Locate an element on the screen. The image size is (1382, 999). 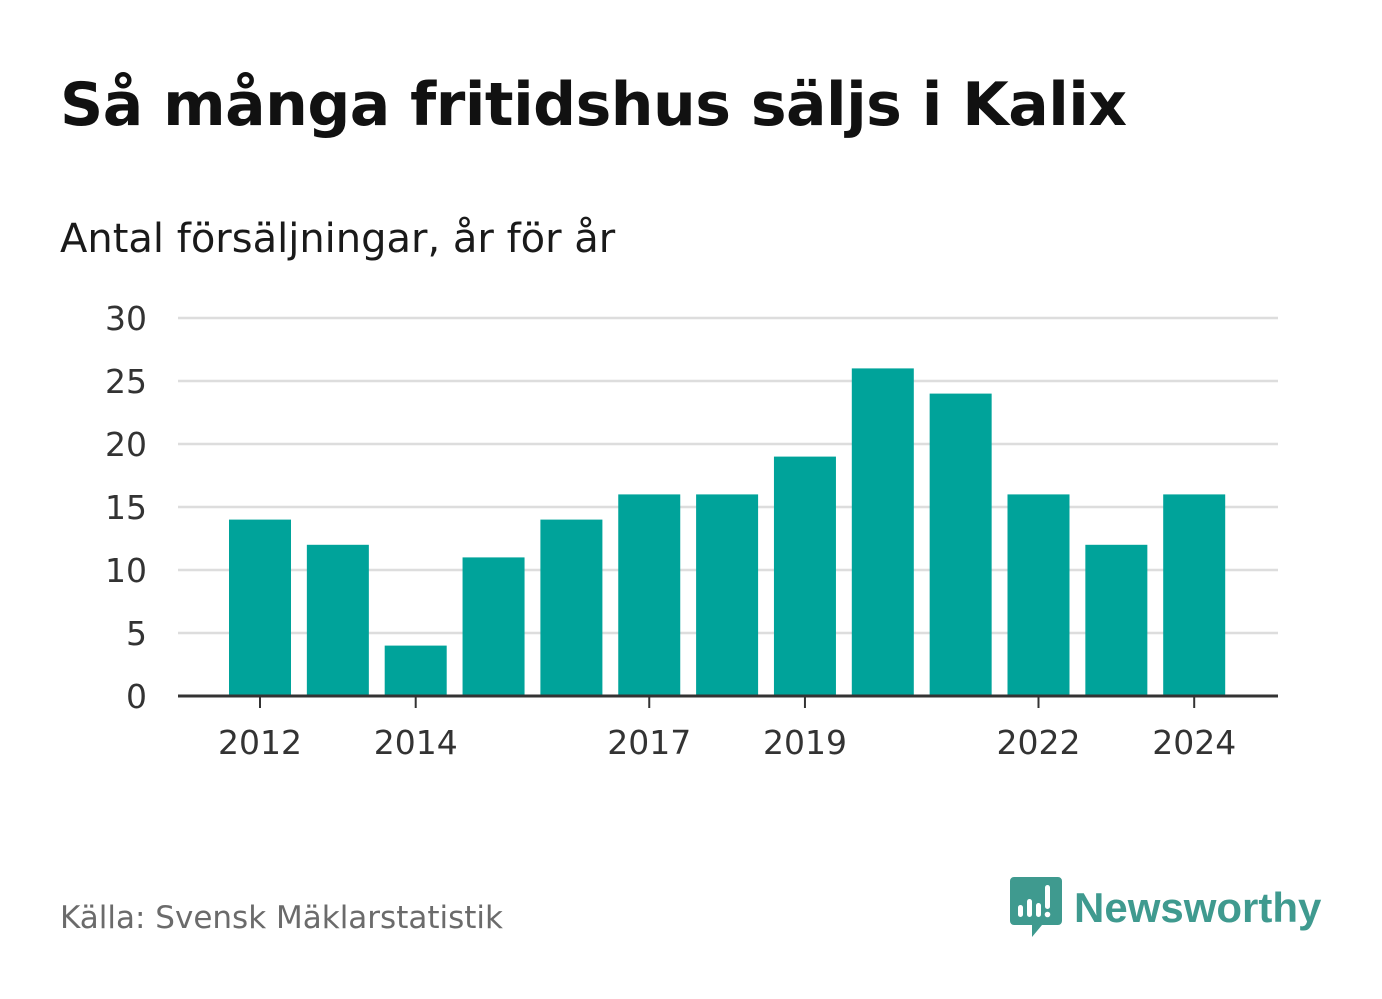
bar-2024 is located at coordinates (1194, 595).